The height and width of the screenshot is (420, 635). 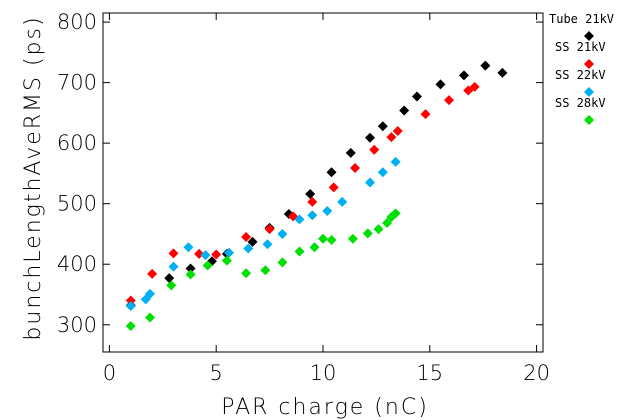 I want to click on x-axis-title: PAR charge (nC), so click(x=325, y=407).